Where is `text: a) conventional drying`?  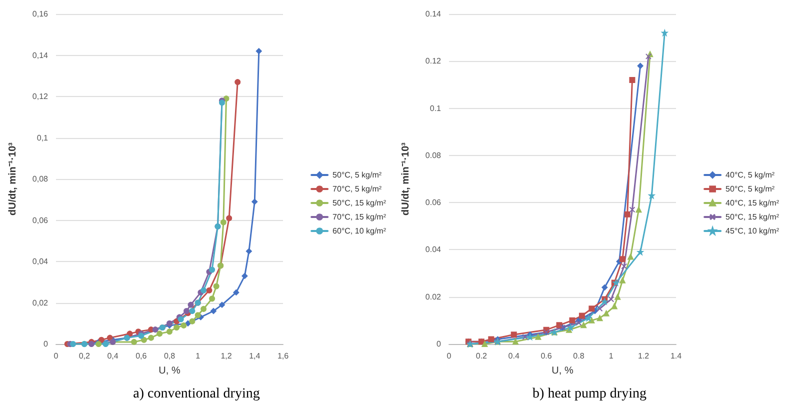 text: a) conventional drying is located at coordinates (196, 394).